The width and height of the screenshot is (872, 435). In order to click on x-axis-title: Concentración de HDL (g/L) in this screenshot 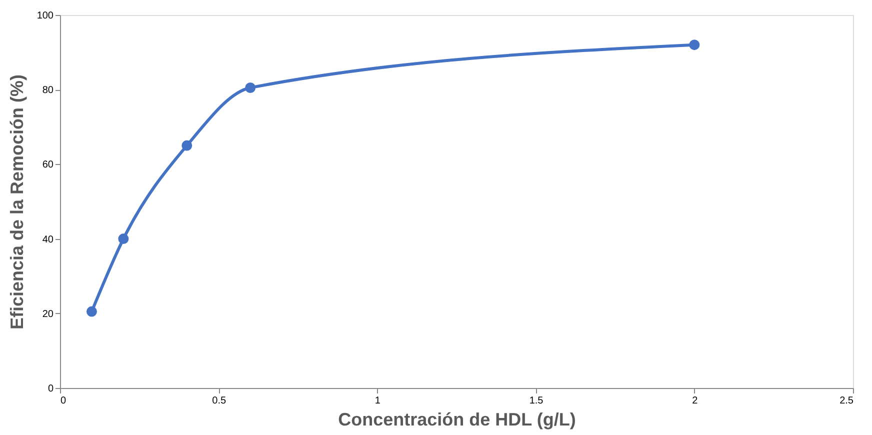, I will do `click(457, 420)`.